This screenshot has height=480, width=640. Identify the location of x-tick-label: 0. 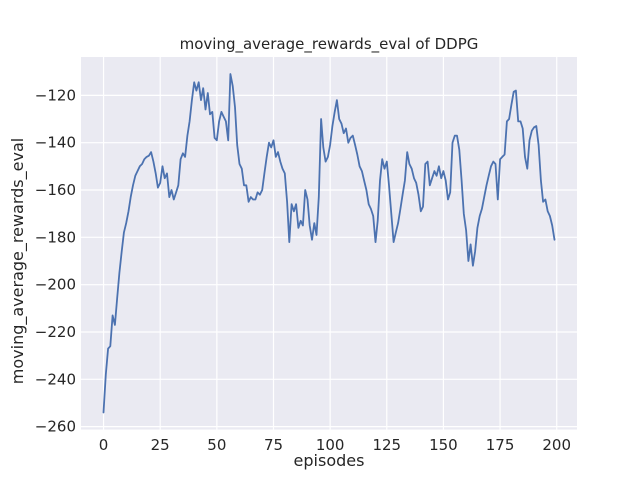
(104, 445).